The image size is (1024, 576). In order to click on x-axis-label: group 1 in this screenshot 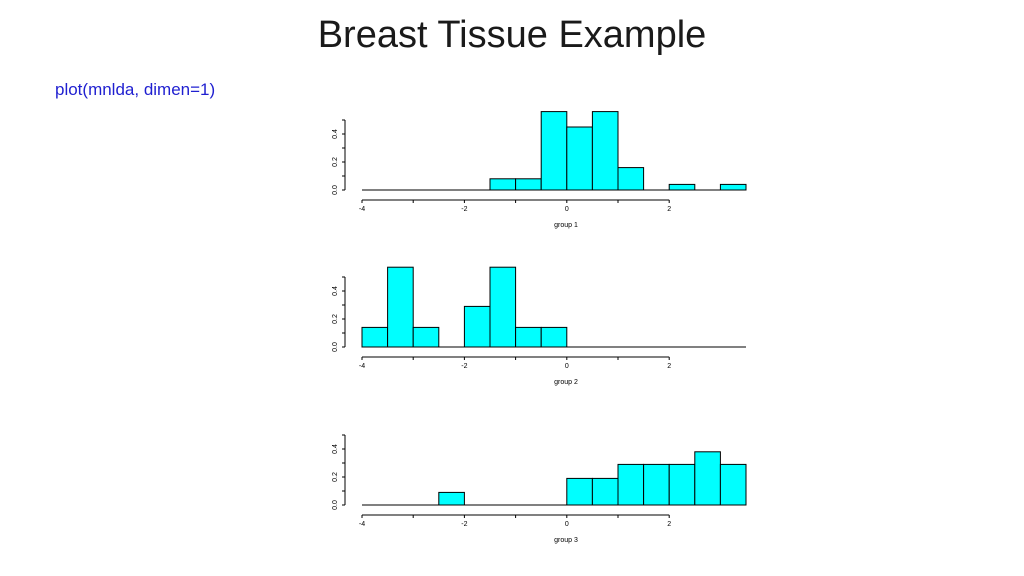, I will do `click(566, 225)`.